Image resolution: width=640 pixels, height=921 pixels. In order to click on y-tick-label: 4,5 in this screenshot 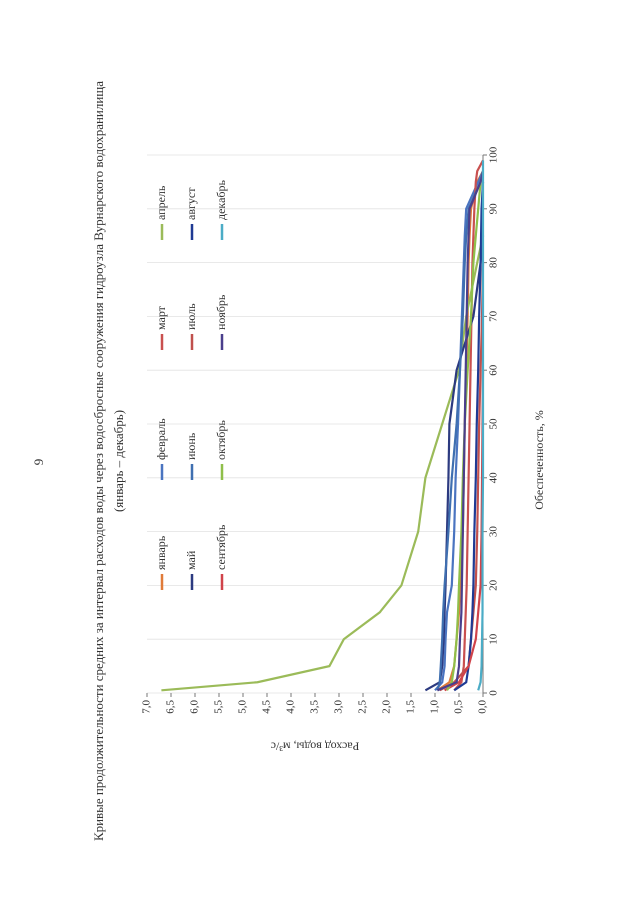, I will do `click(267, 707)`.